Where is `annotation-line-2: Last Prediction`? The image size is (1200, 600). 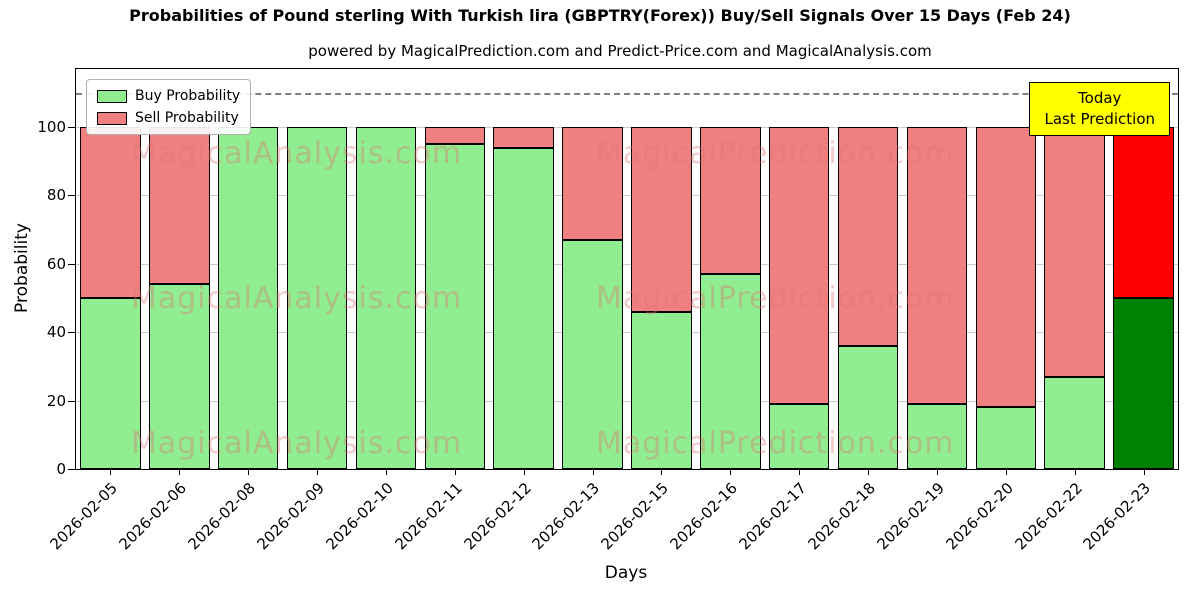
annotation-line-2: Last Prediction is located at coordinates (1099, 119).